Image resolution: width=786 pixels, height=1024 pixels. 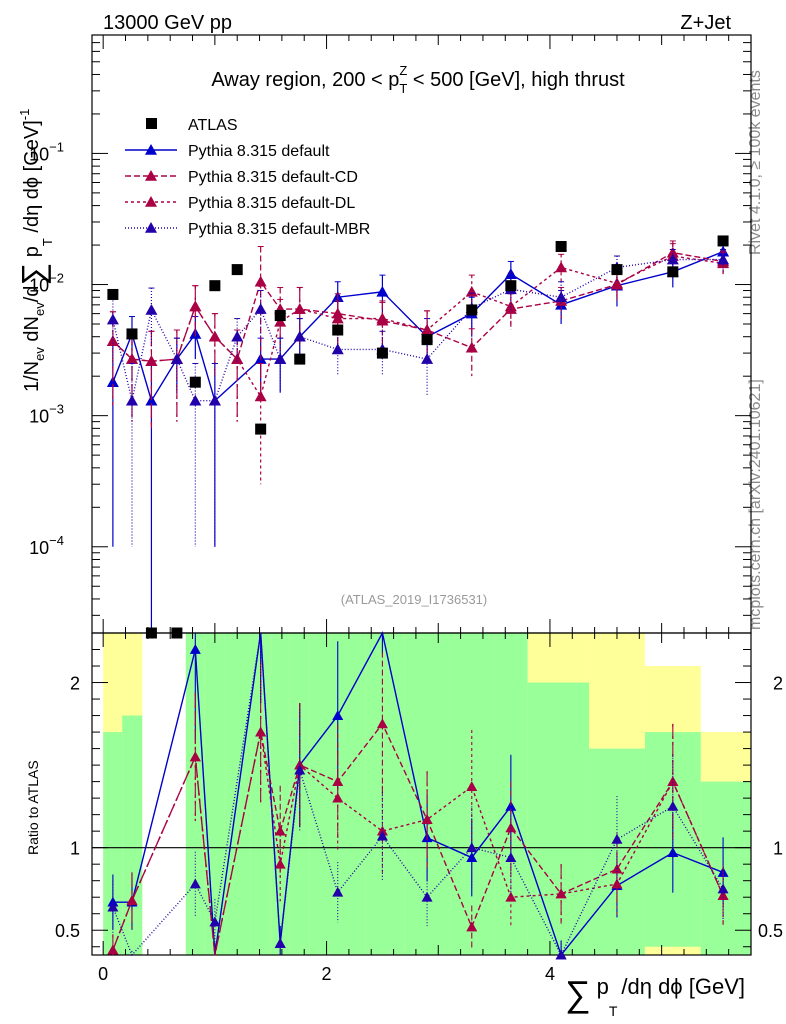 I want to click on y-tick-label: 10⁻⁴, so click(x=46, y=545).